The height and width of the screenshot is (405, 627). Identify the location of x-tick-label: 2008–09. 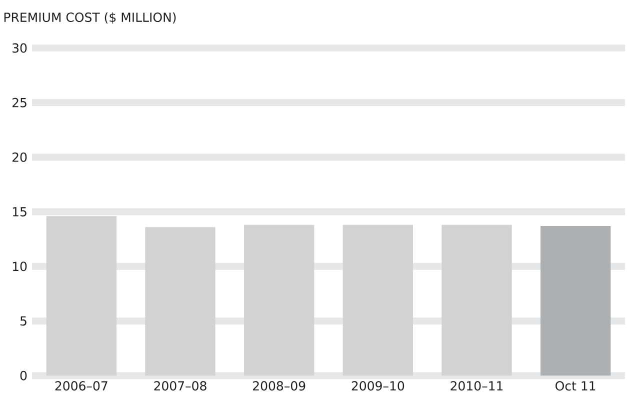
(279, 386).